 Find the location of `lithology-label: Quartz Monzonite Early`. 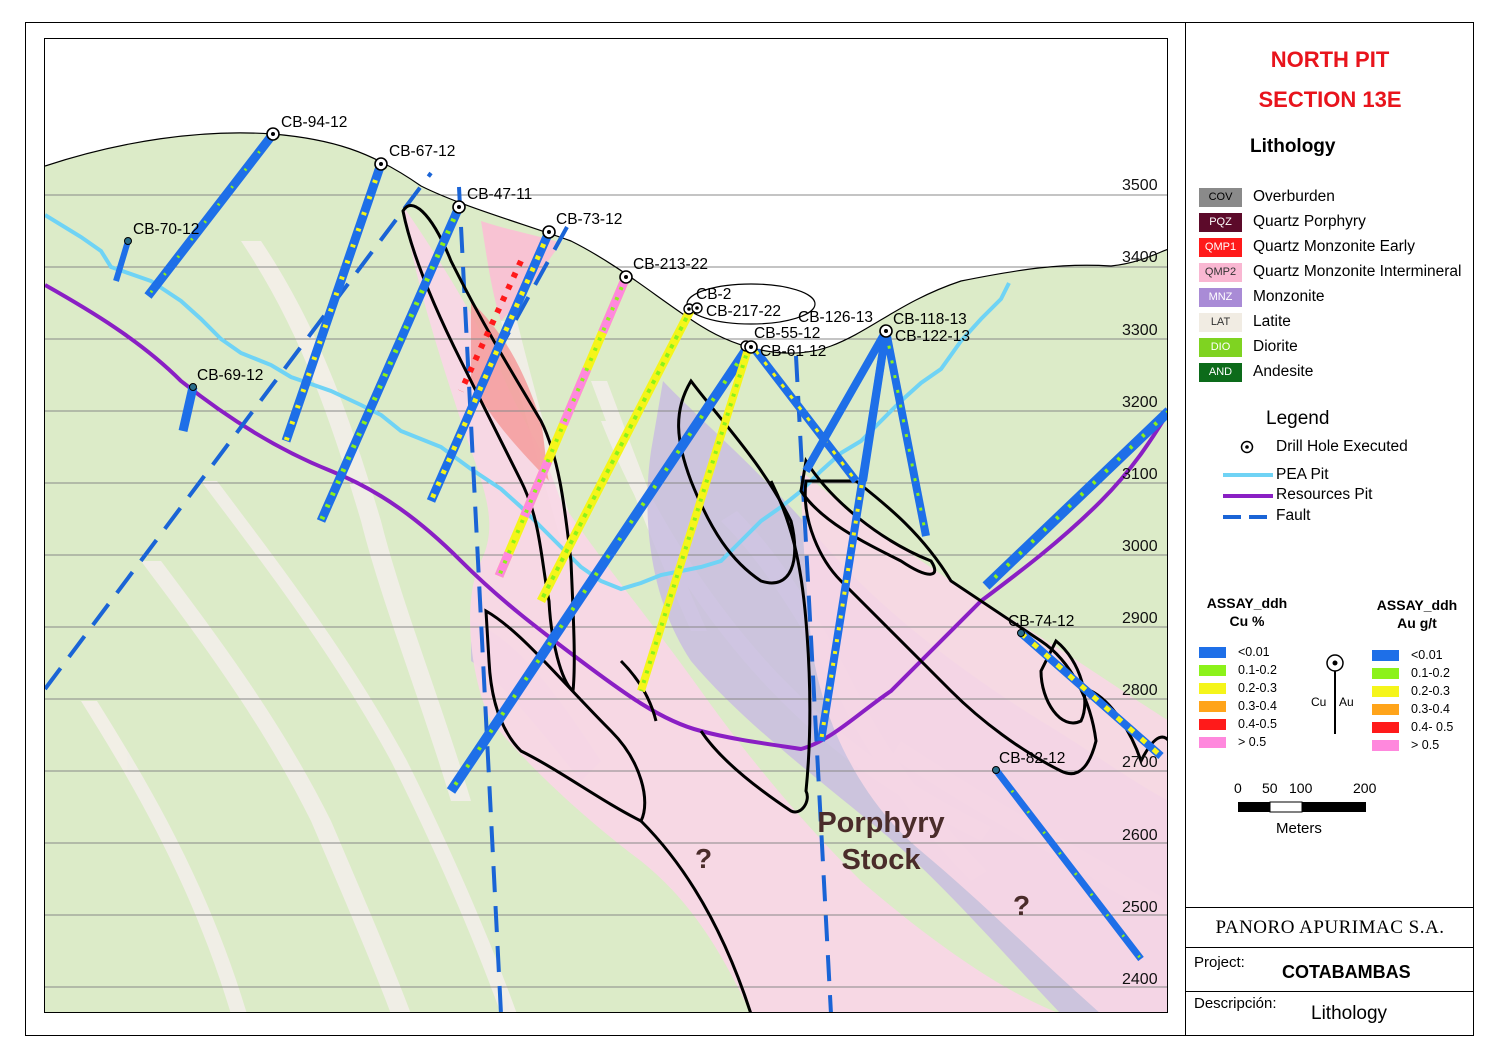

lithology-label: Quartz Monzonite Early is located at coordinates (1334, 246).